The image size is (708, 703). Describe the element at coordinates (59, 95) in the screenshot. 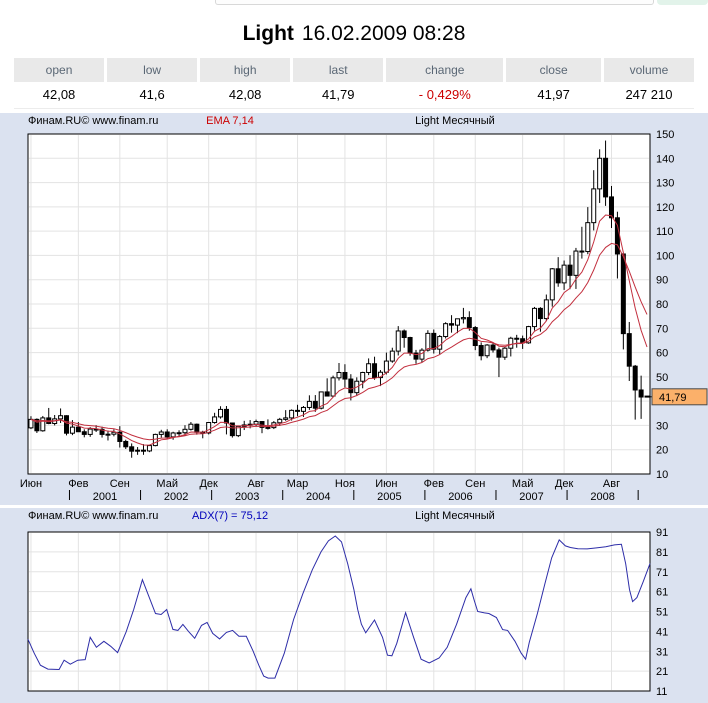

I see `value-open: 42,08` at that location.